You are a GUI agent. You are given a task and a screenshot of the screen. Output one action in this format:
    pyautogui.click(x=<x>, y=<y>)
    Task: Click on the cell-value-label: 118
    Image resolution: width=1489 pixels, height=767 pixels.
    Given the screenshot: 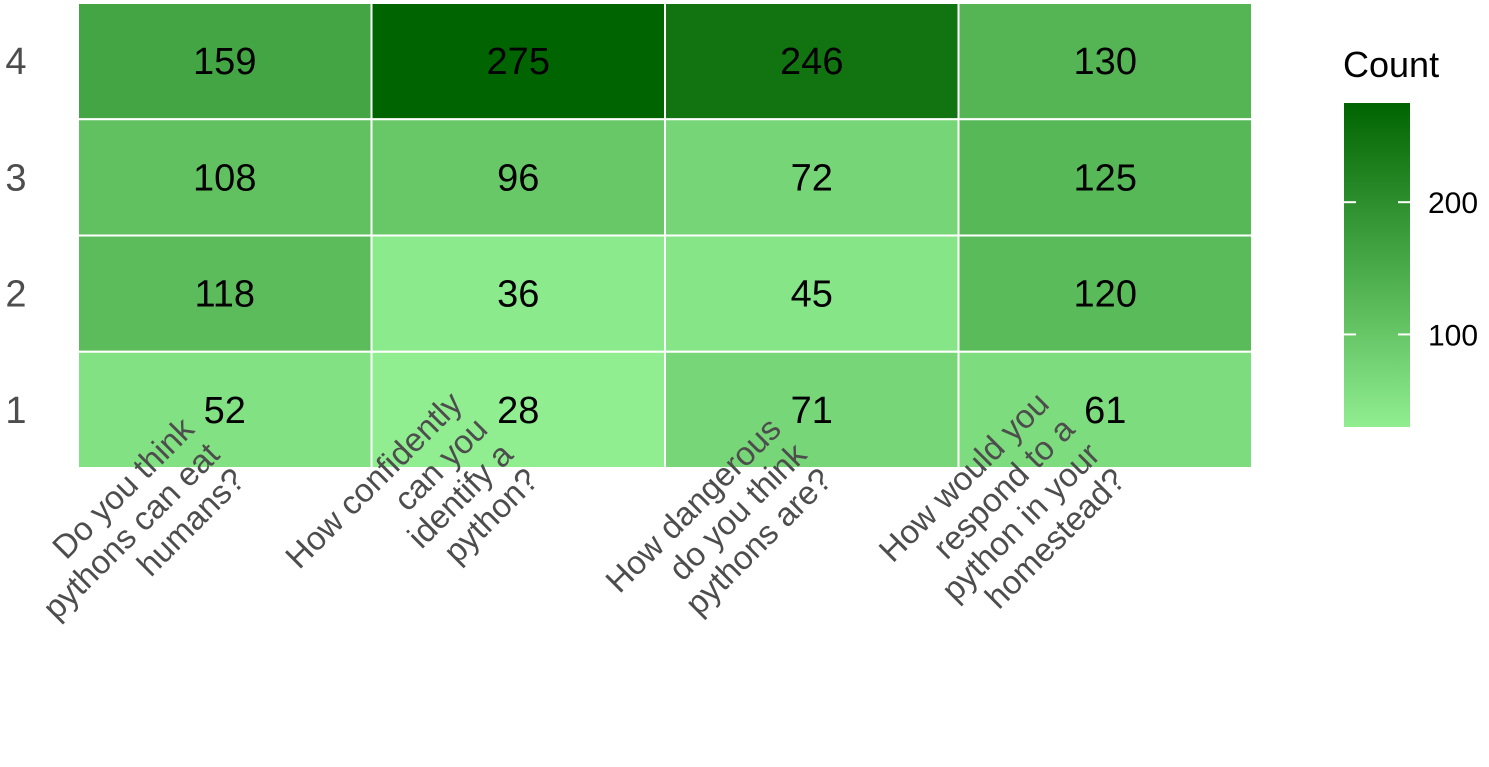 What is the action you would take?
    pyautogui.click(x=224, y=295)
    